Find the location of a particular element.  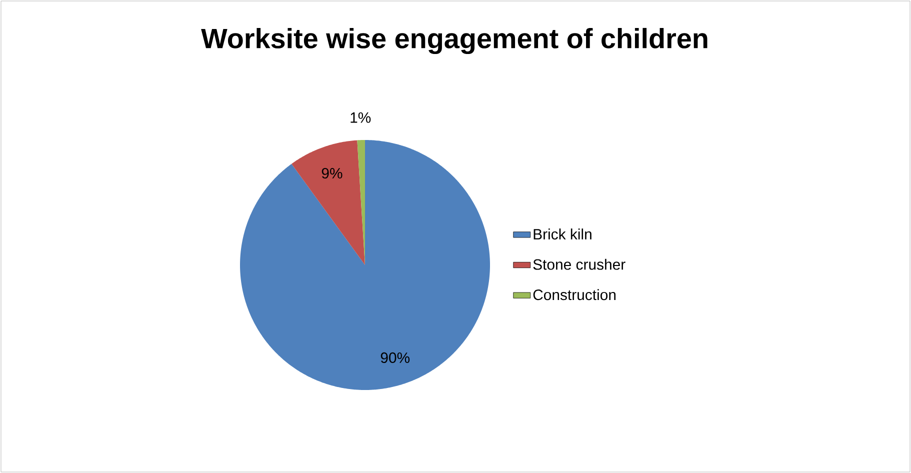

legend-label: Brick kiln is located at coordinates (563, 234).